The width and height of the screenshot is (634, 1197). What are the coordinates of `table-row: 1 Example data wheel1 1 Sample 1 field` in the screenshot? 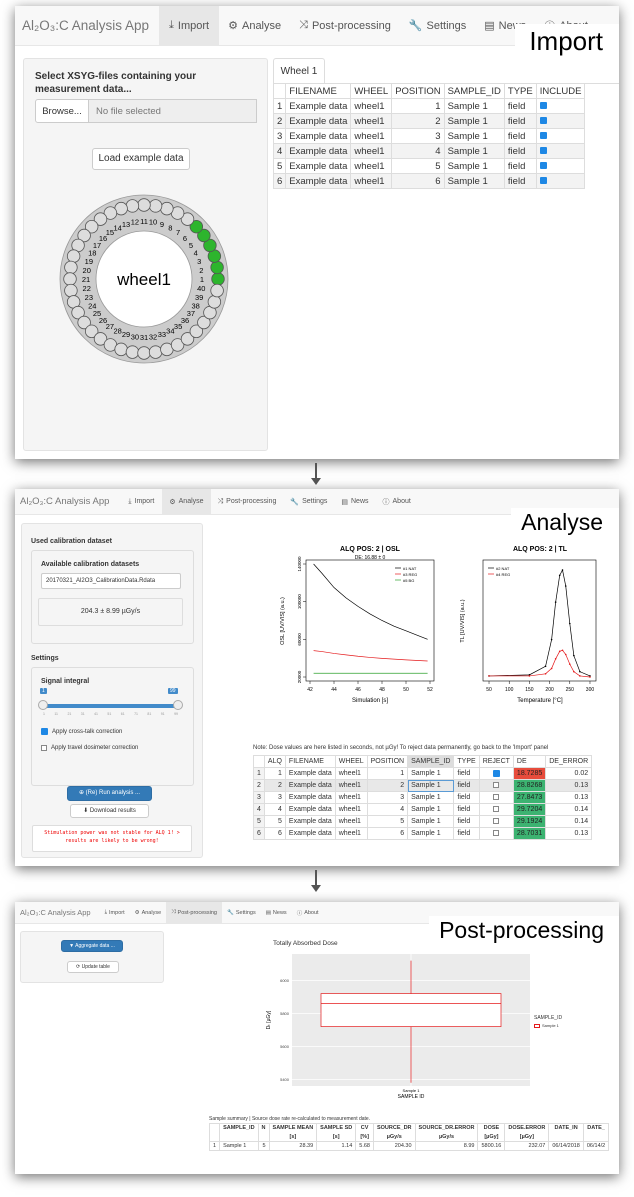 It's located at (429, 106).